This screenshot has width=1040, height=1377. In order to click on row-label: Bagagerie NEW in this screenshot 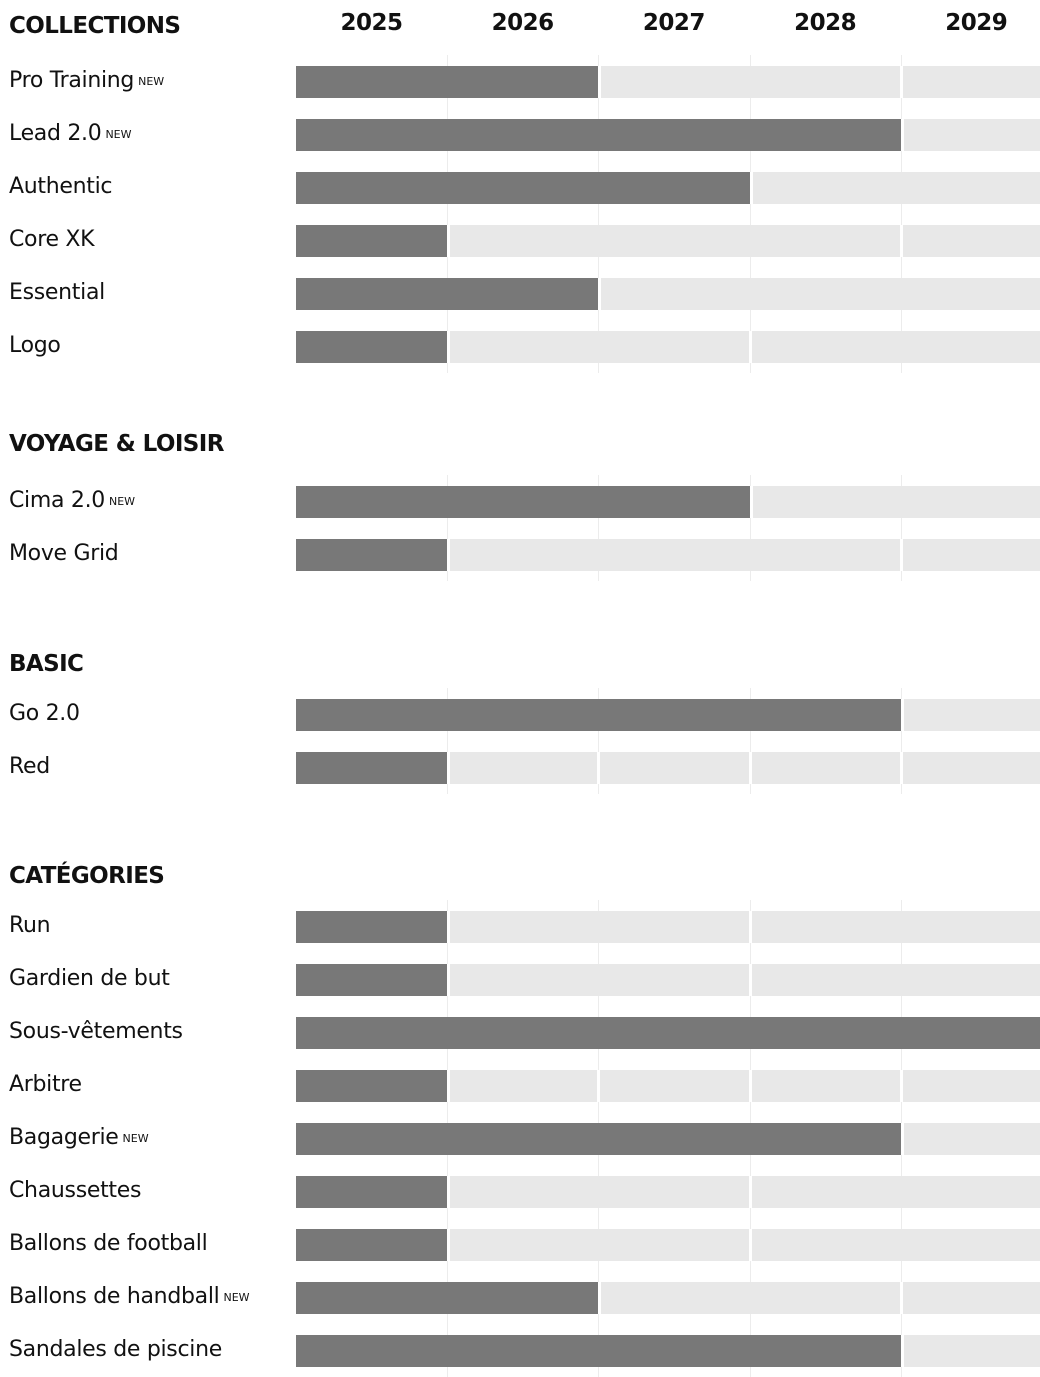, I will do `click(79, 1138)`.